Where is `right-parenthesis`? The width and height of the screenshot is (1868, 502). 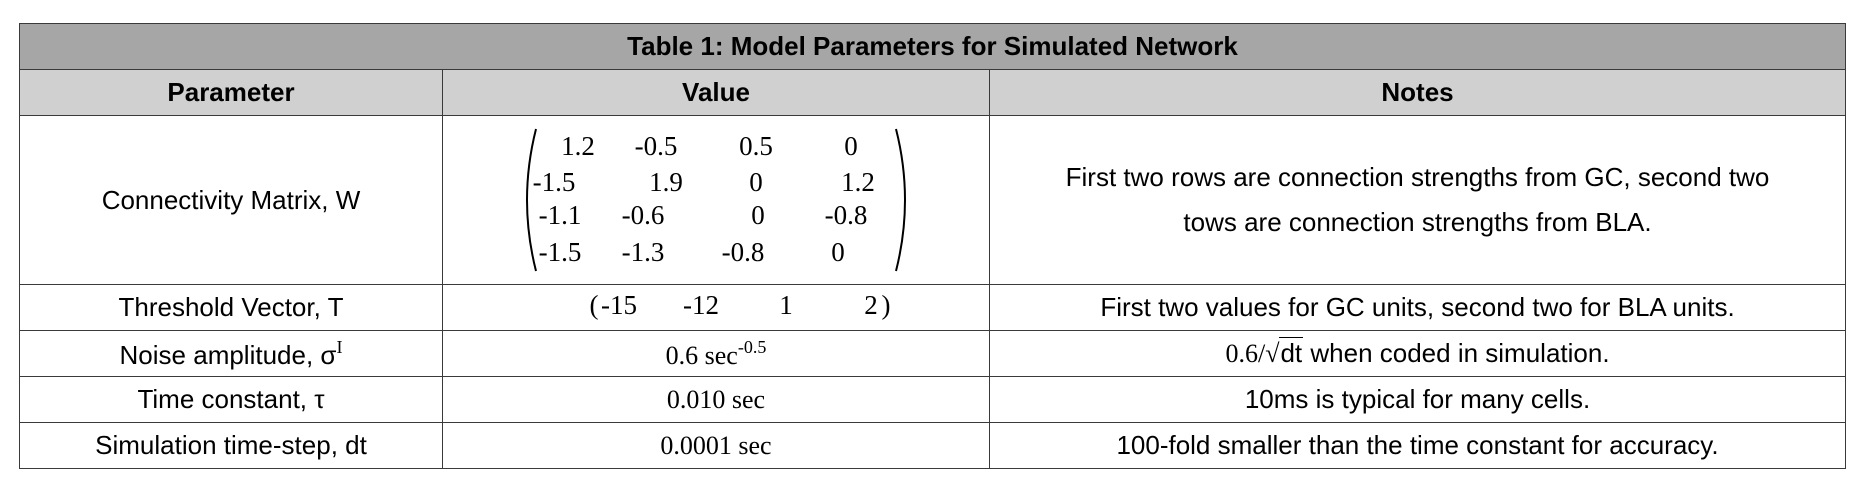
right-parenthesis is located at coordinates (900, 200).